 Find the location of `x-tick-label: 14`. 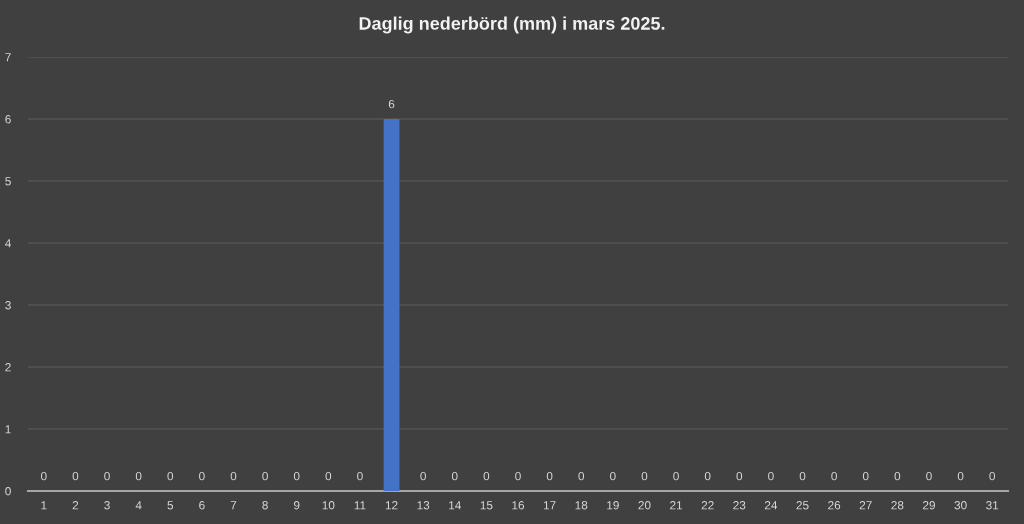

x-tick-label: 14 is located at coordinates (455, 505).